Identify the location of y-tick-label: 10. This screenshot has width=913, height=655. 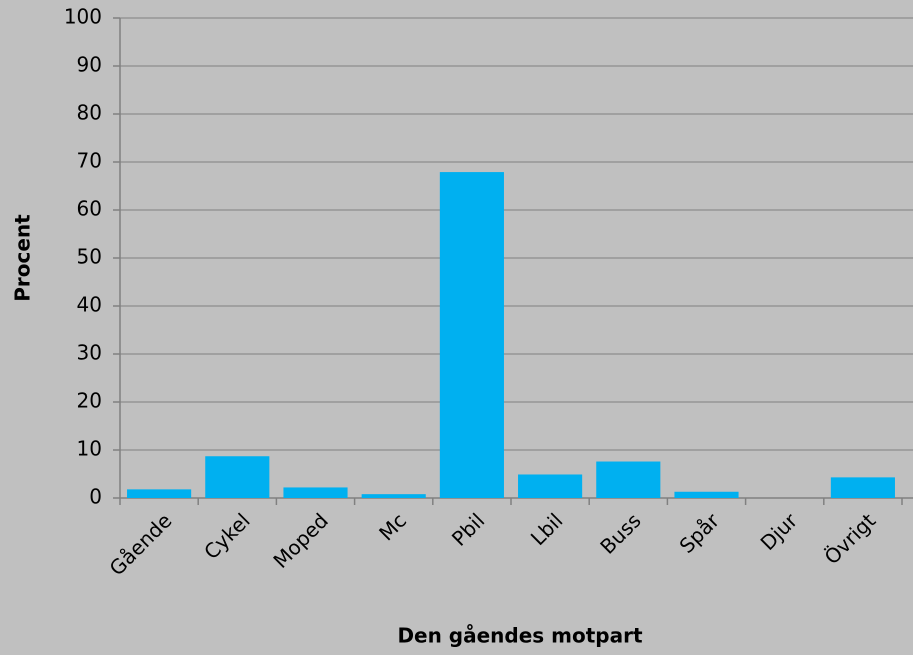
(89, 449).